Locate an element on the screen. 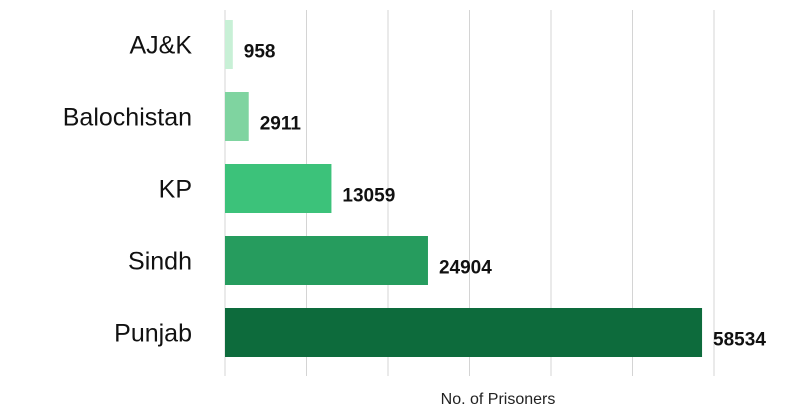 The height and width of the screenshot is (410, 789). bar-sindh is located at coordinates (326, 260).